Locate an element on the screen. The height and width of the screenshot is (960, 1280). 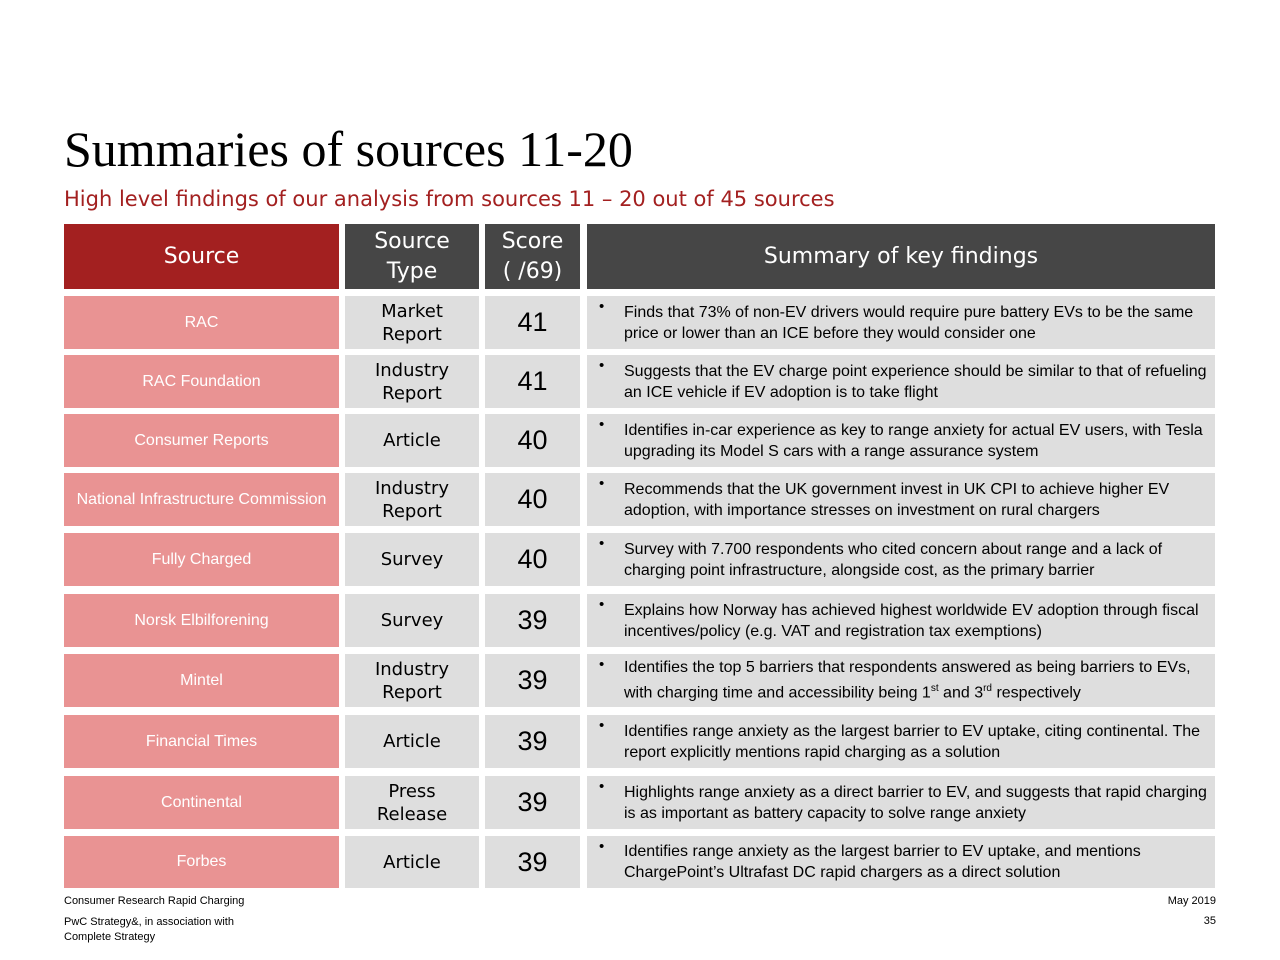
footer-firm-line1: PwC Strategy&, in association with is located at coordinates (149, 922).